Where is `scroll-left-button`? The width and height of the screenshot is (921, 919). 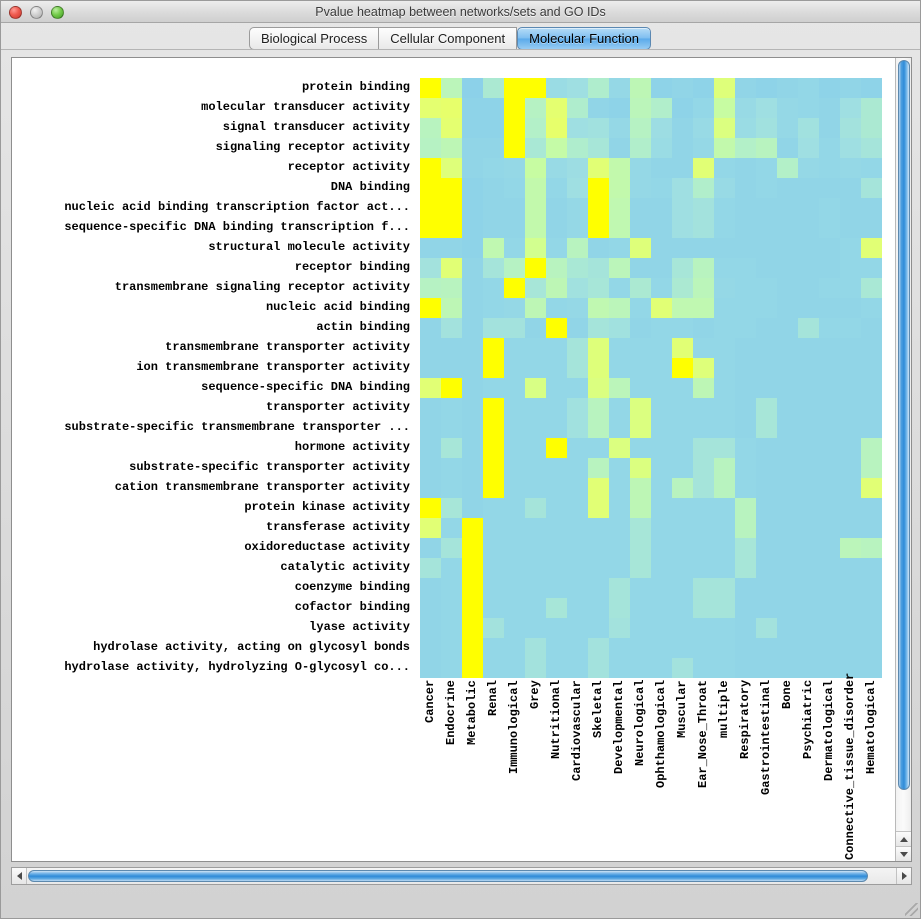
scroll-left-button is located at coordinates (19, 876).